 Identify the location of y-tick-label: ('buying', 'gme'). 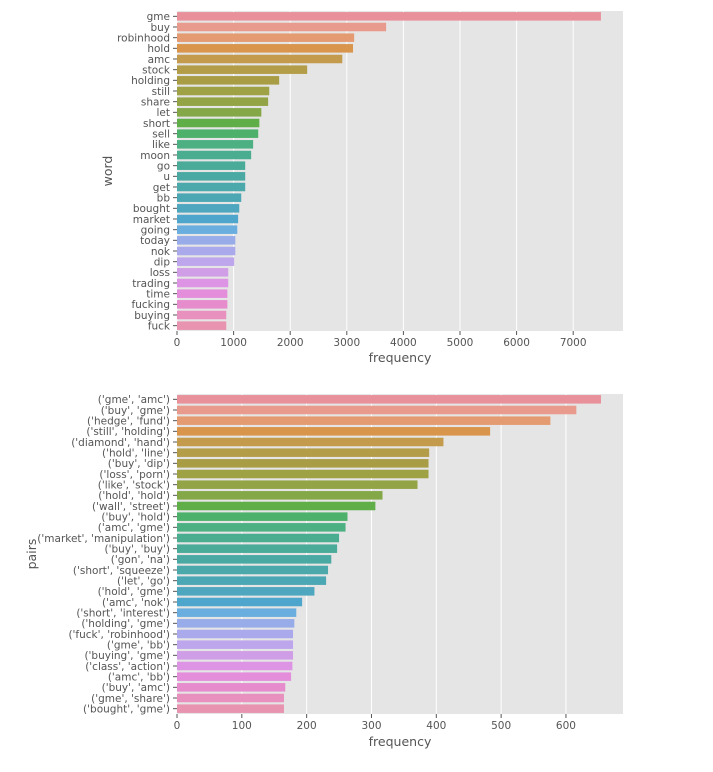
(127, 656).